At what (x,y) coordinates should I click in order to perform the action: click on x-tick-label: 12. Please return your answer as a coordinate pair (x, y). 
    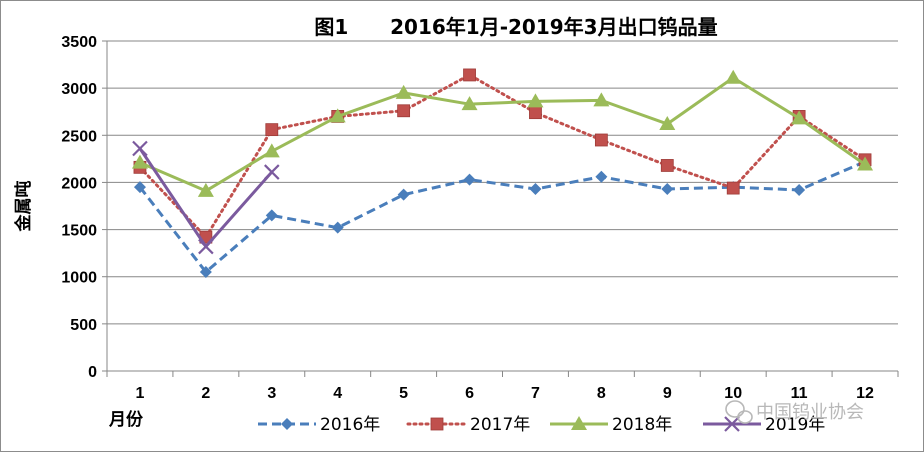
    Looking at the image, I should click on (865, 393).